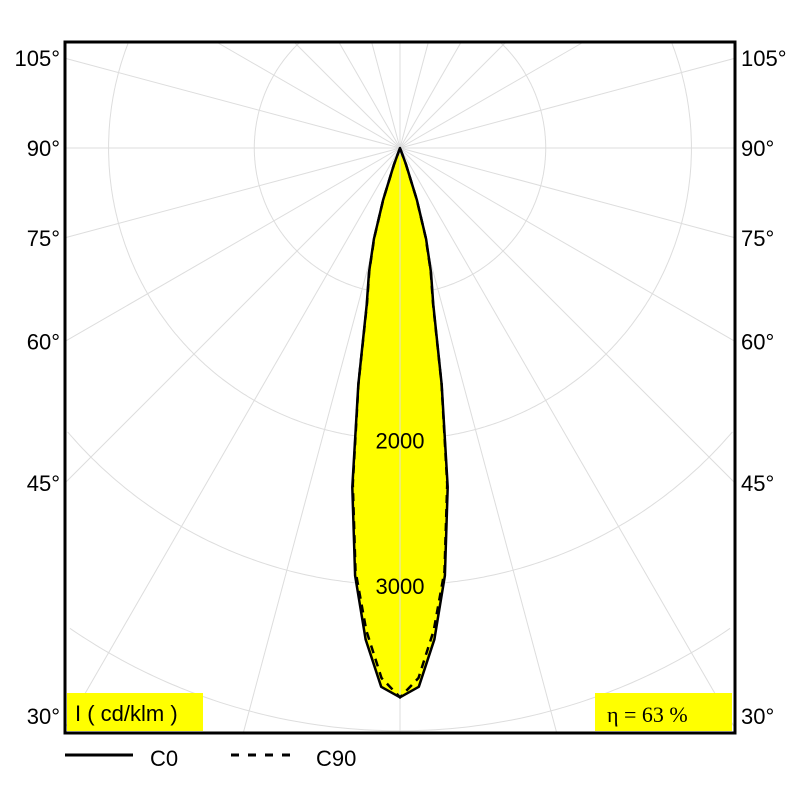 The height and width of the screenshot is (800, 800). Describe the element at coordinates (43, 341) in the screenshot. I see `angle-label-left: 60°` at that location.